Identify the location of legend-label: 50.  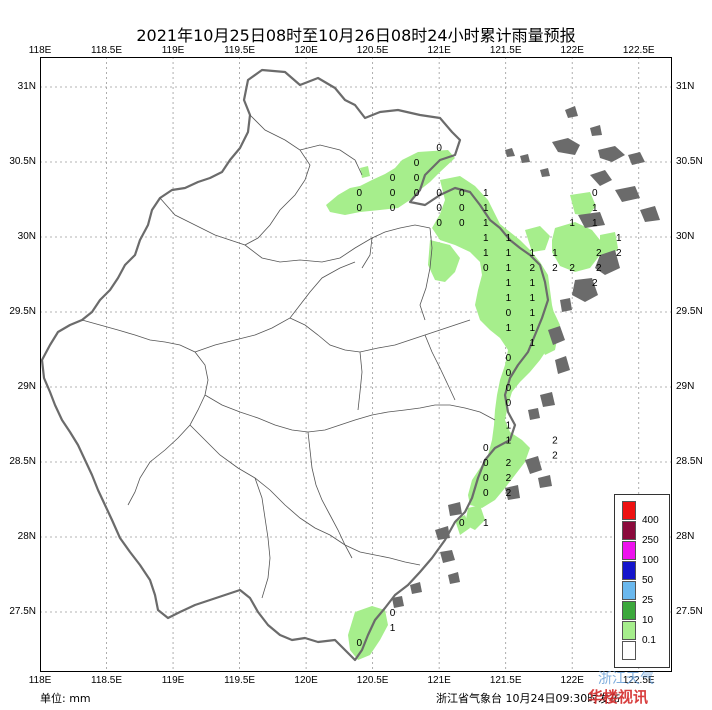
(648, 580).